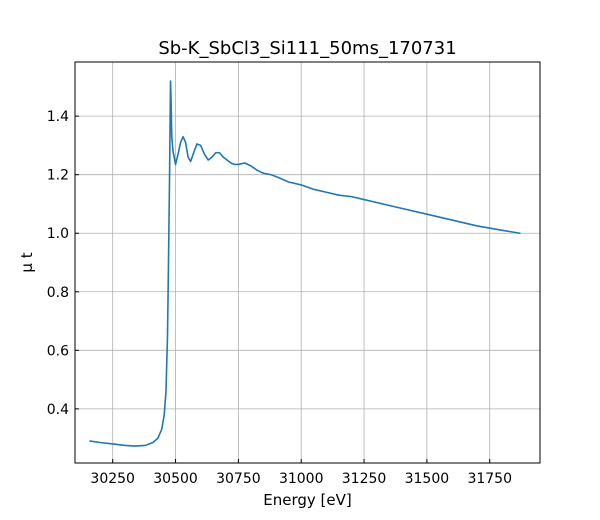  I want to click on y-tick-label: 1.0, so click(58, 234).